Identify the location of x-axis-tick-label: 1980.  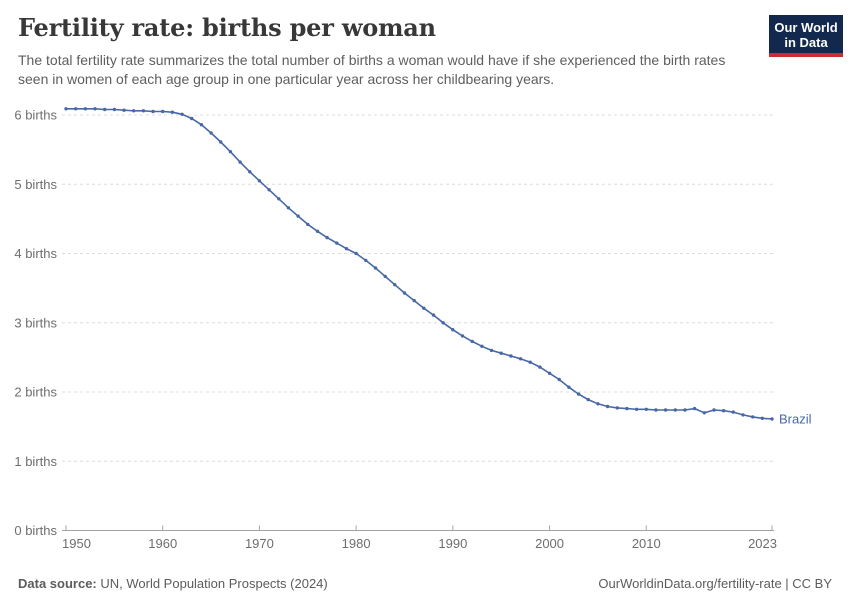
(356, 543).